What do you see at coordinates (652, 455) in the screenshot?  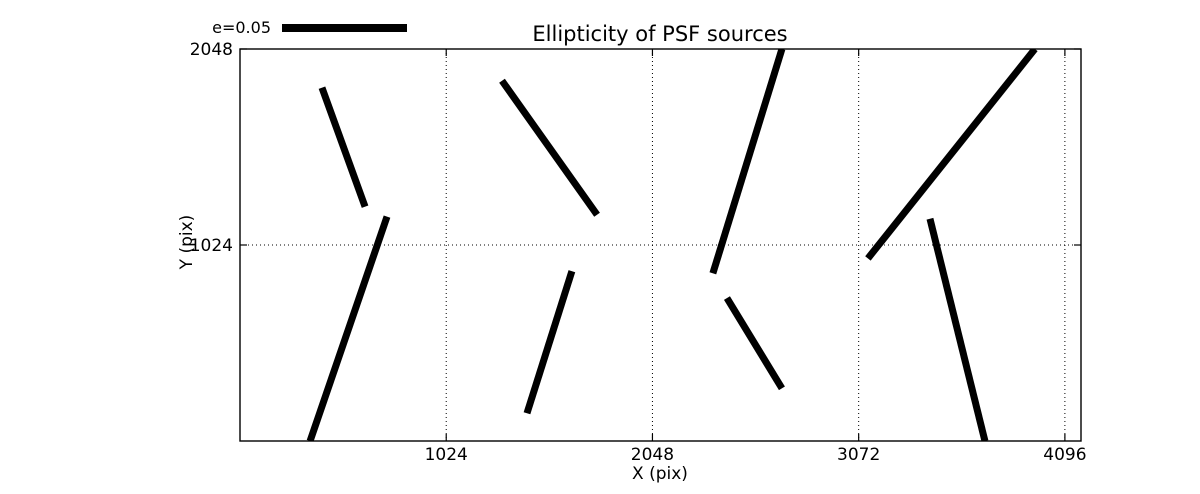 I see `x-tick-label: 2048` at bounding box center [652, 455].